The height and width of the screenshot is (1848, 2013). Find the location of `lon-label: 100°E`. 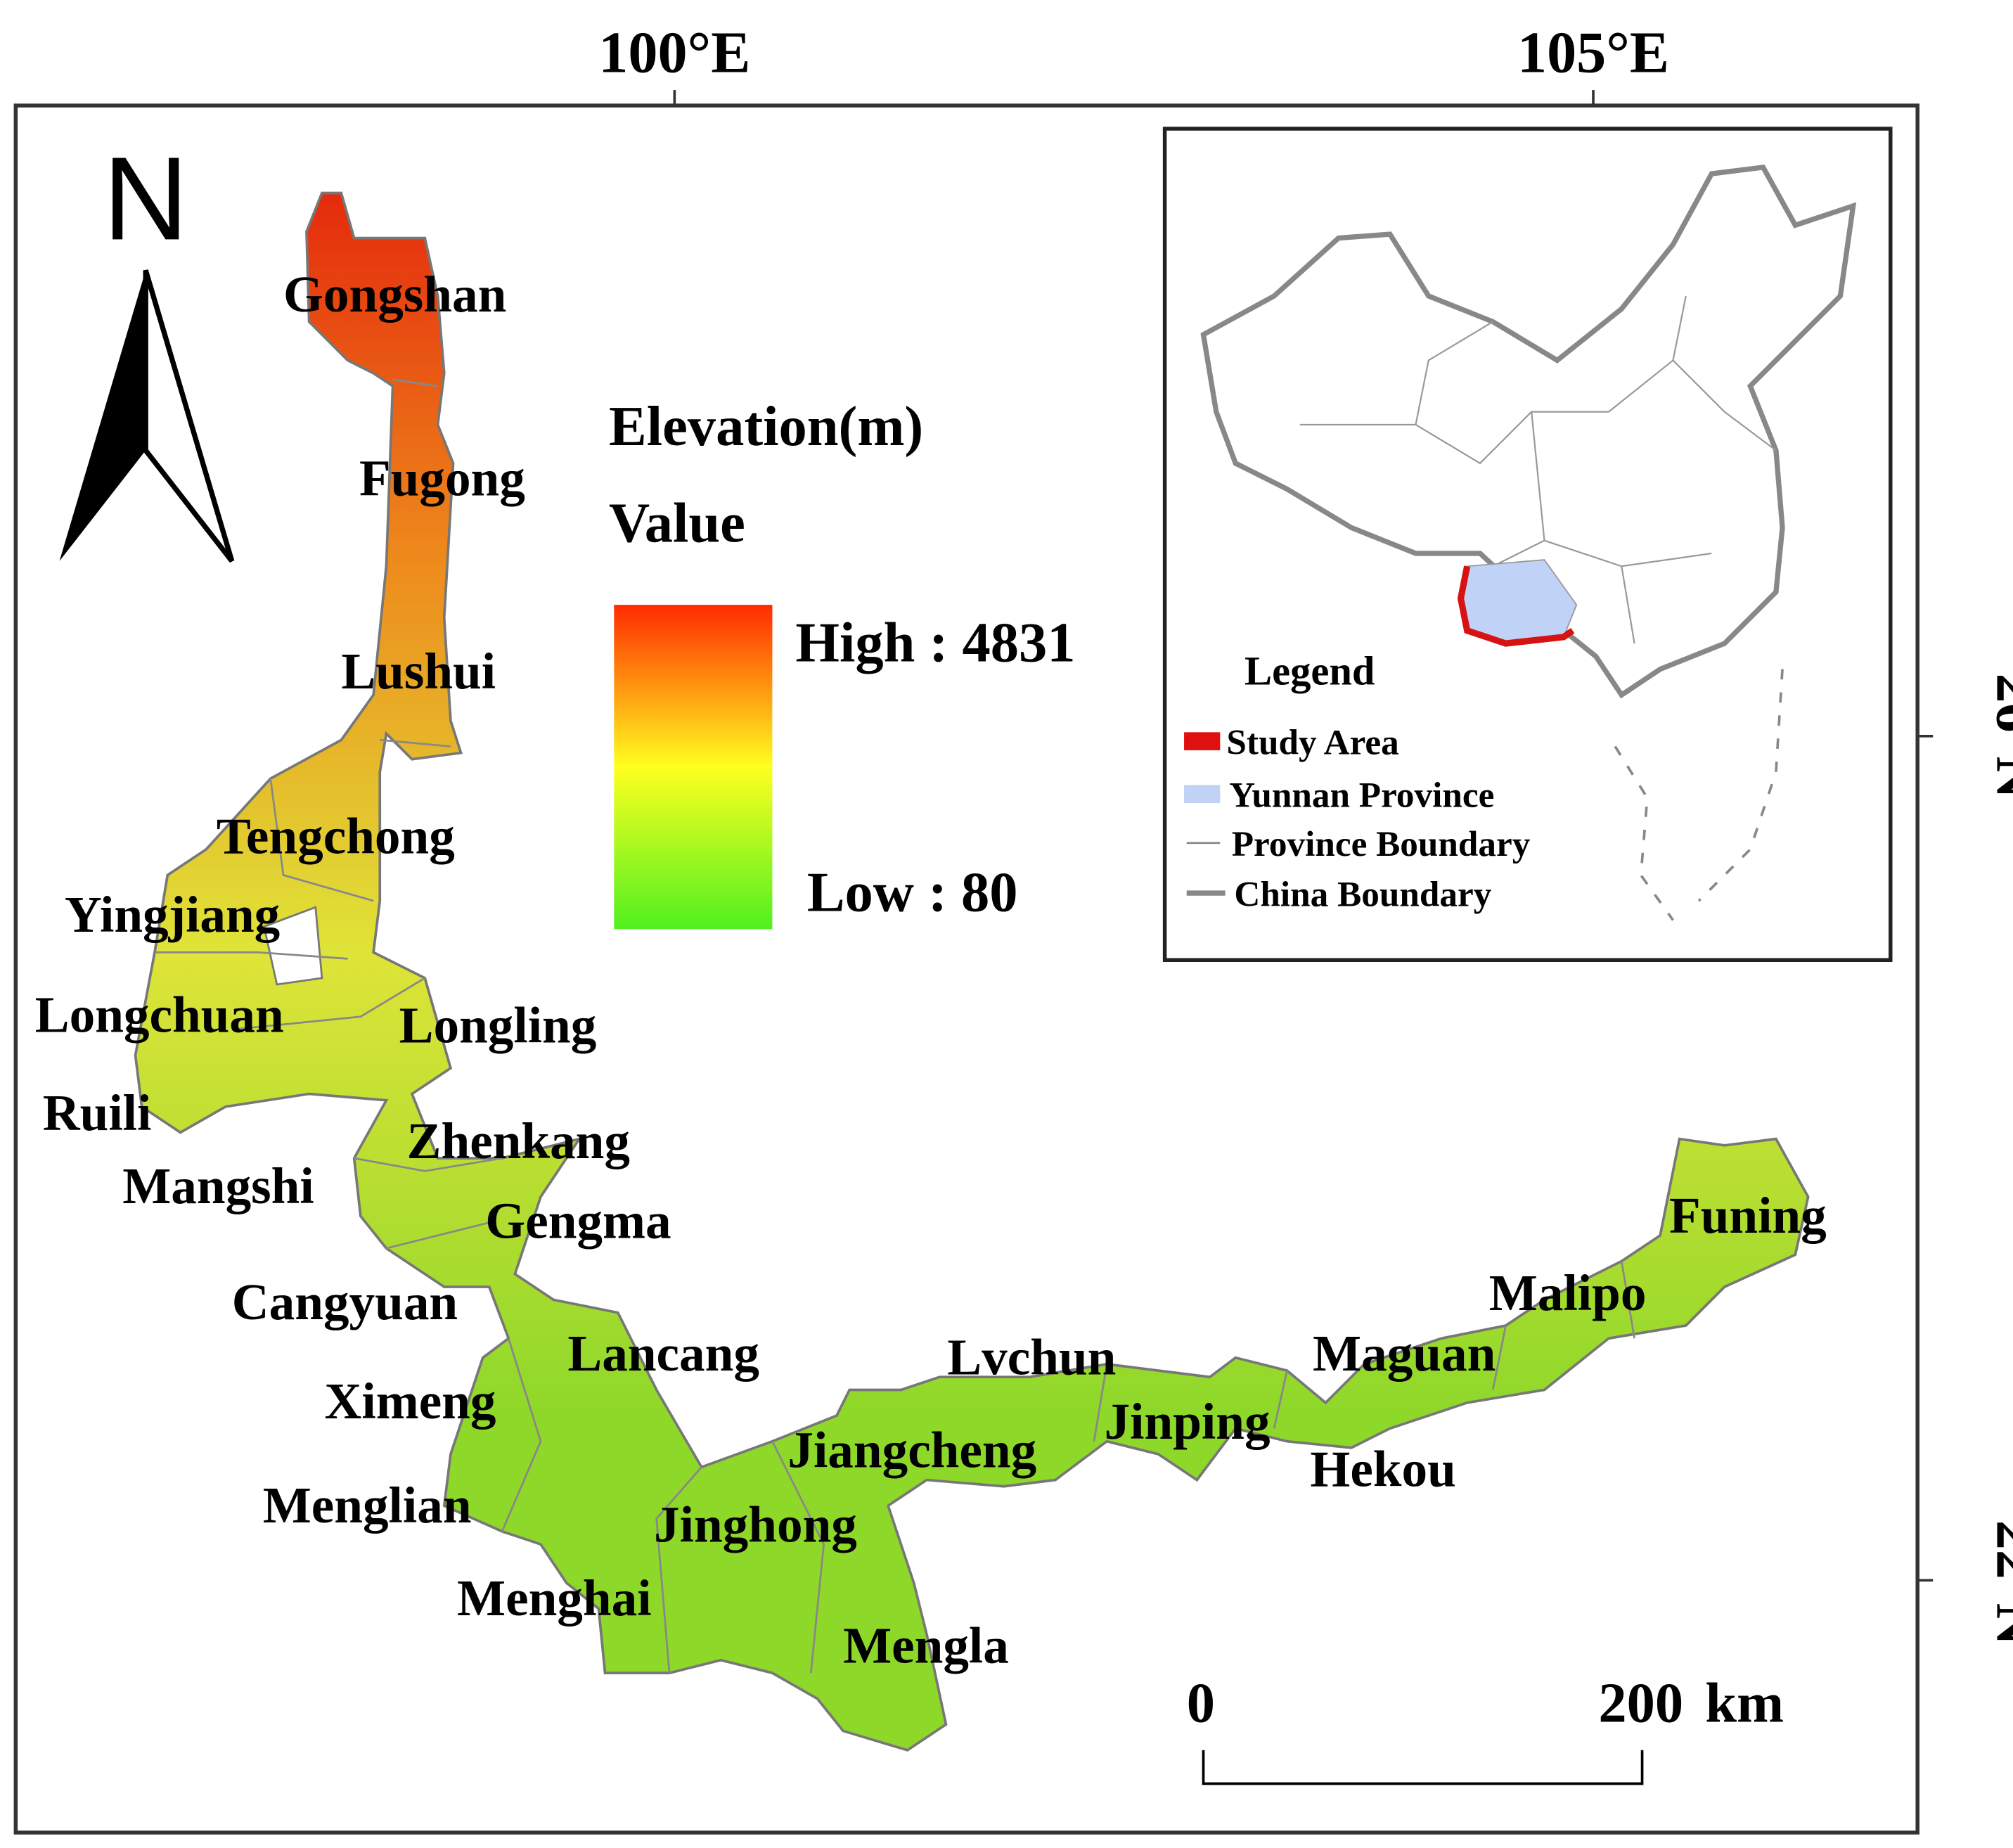

lon-label: 100°E is located at coordinates (674, 52).